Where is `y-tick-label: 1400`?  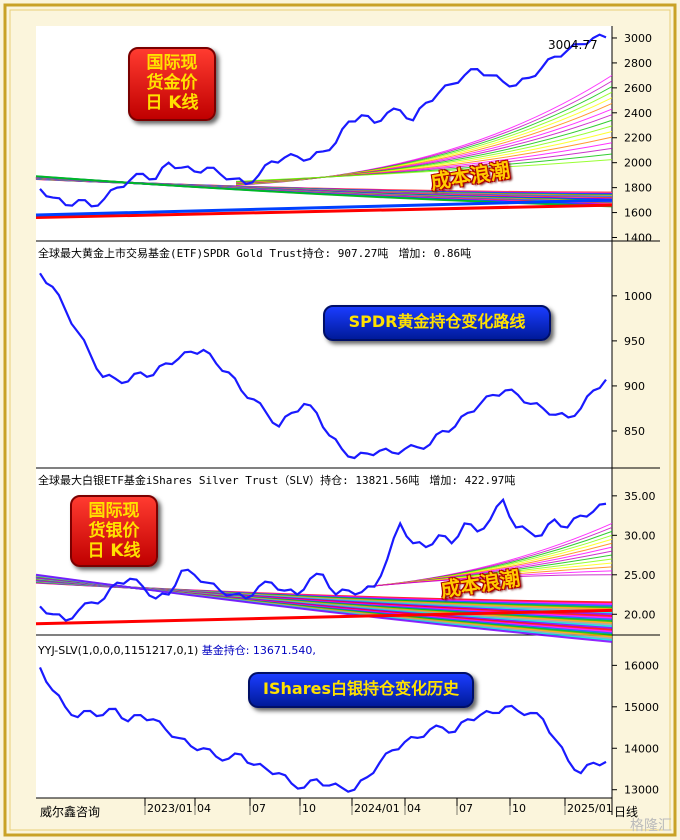
y-tick-label: 1400 is located at coordinates (638, 238).